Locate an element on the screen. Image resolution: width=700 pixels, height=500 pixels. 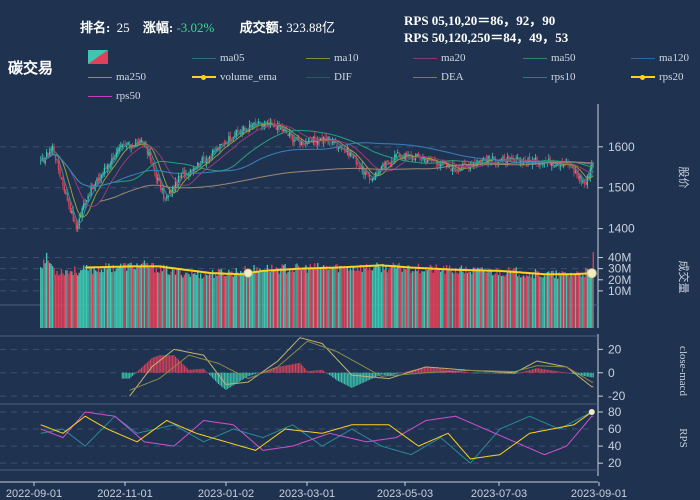
legend-label: ma05 is located at coordinates (232, 58).